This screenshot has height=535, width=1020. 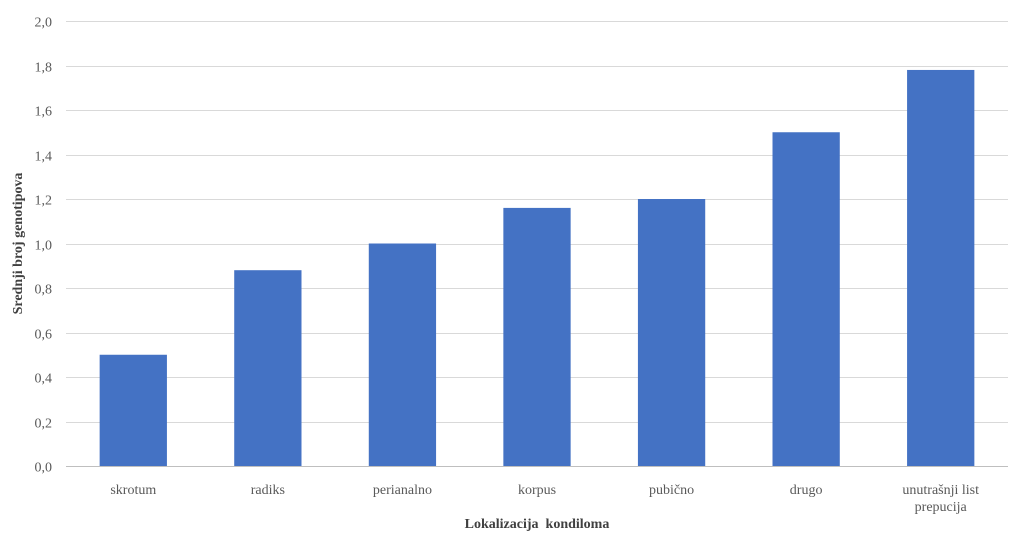 What do you see at coordinates (537, 490) in the screenshot?
I see `x-tick-label: korpus` at bounding box center [537, 490].